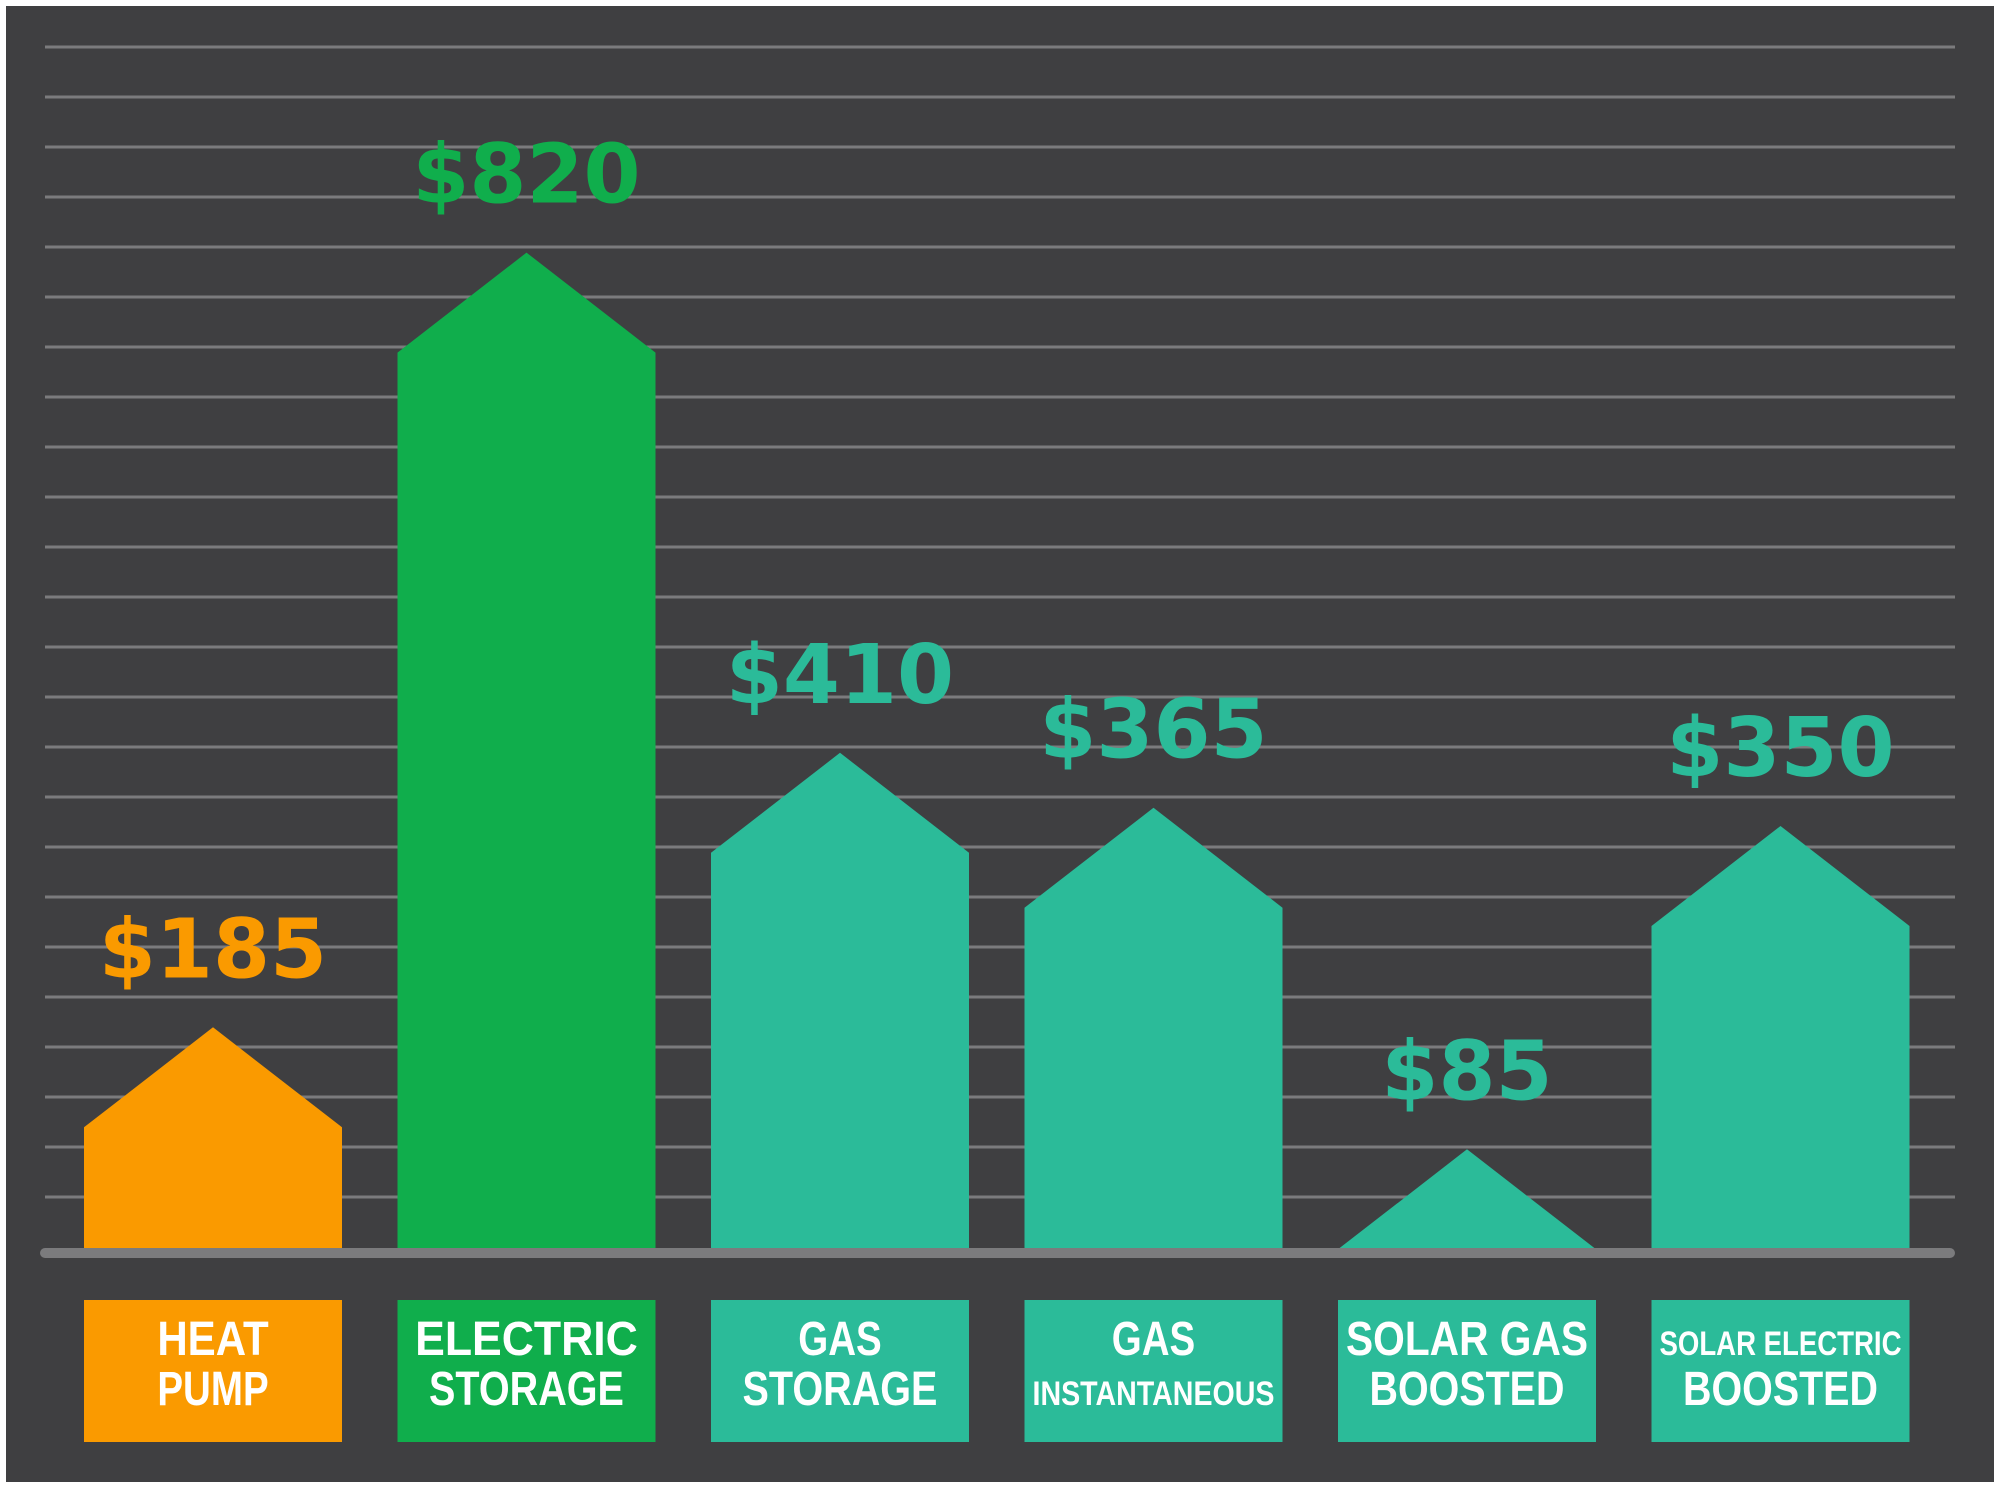 This screenshot has height=1488, width=2000. Describe the element at coordinates (213, 949) in the screenshot. I see `value-label: $185` at that location.